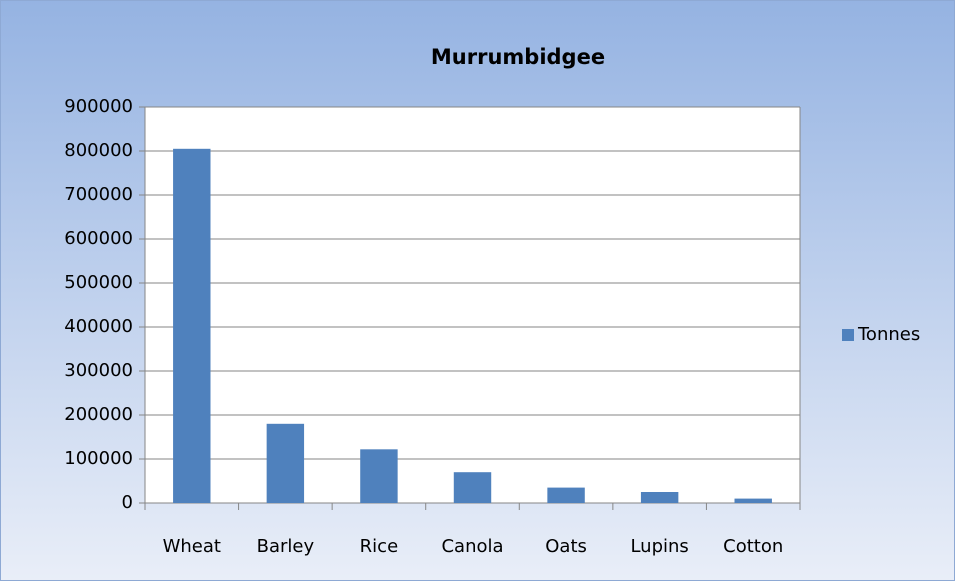 Image resolution: width=955 pixels, height=581 pixels. I want to click on y-tick-label: 200000, so click(98, 414).